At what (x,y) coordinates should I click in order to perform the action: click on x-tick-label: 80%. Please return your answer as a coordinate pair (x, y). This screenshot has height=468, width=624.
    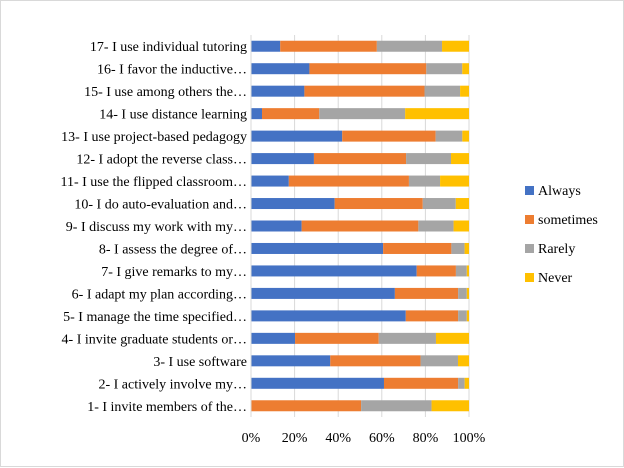
    Looking at the image, I should click on (426, 438).